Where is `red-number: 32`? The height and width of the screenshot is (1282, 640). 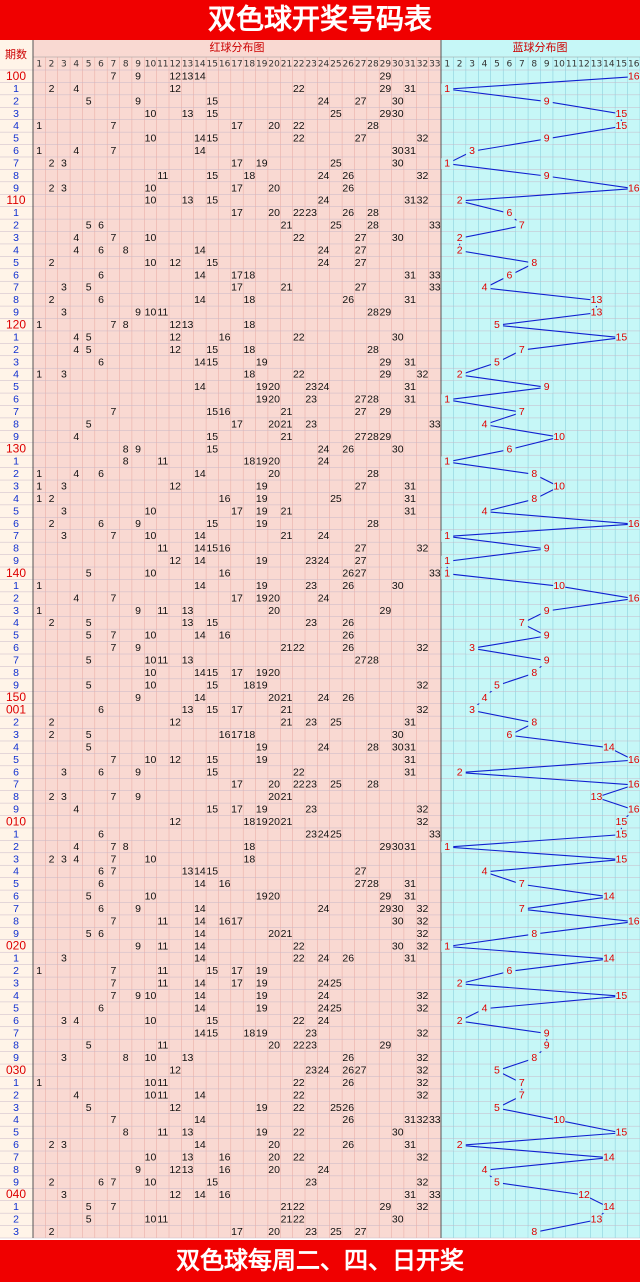 red-number: 32 is located at coordinates (423, 921).